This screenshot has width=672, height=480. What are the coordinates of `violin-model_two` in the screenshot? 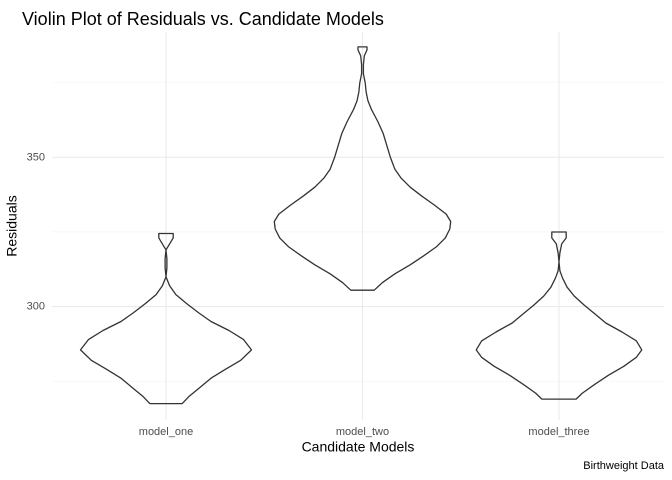 It's located at (362, 168).